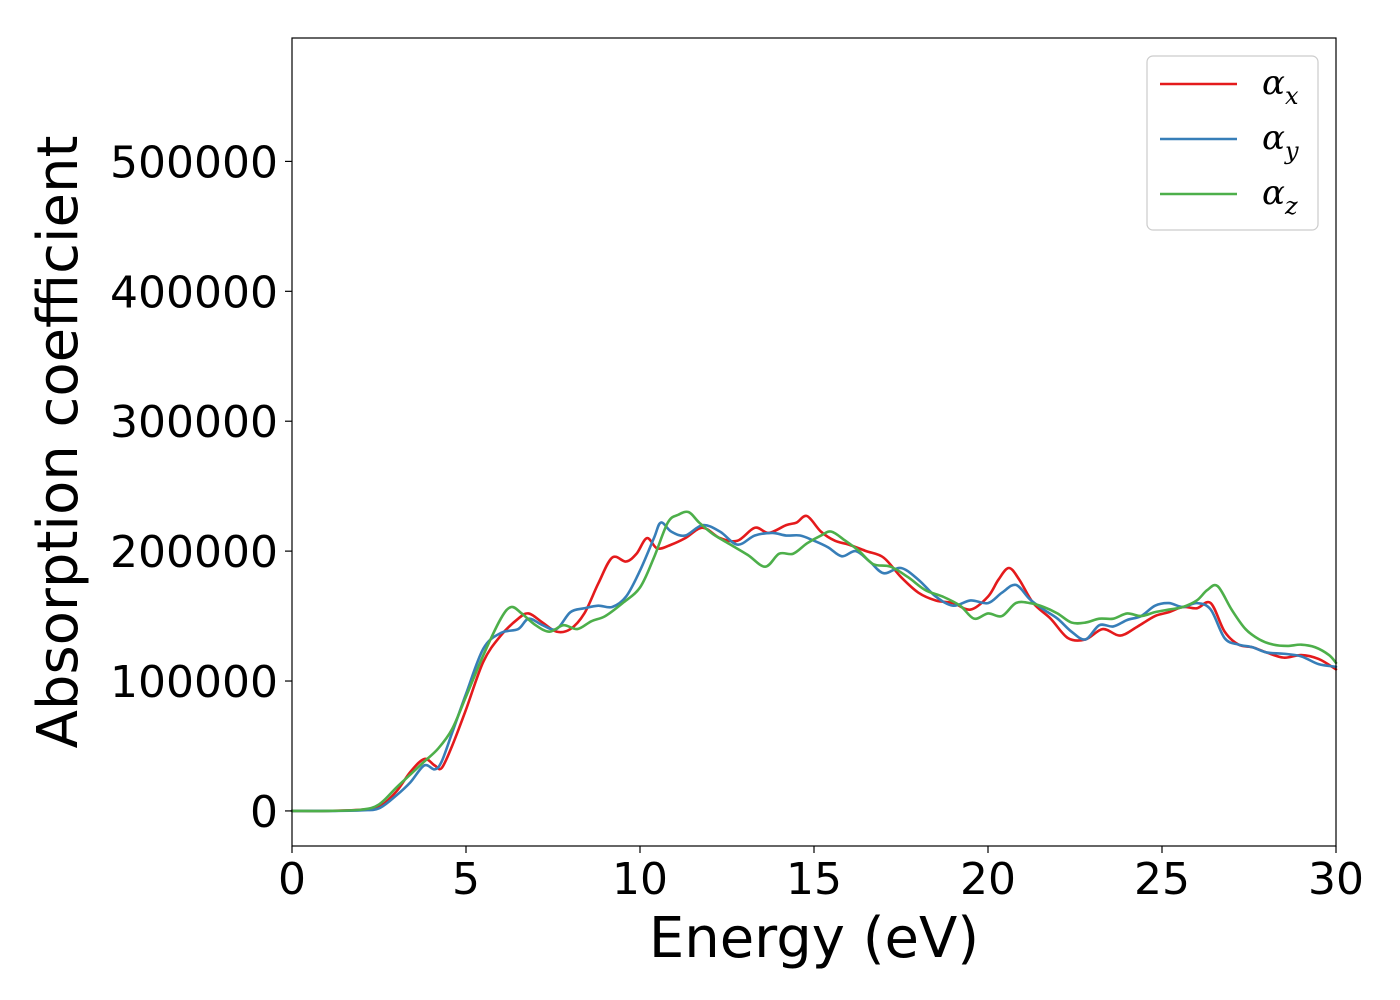 Image resolution: width=1400 pixels, height=1000 pixels. Describe the element at coordinates (1291, 151) in the screenshot. I see `legend-subscript: y` at that location.